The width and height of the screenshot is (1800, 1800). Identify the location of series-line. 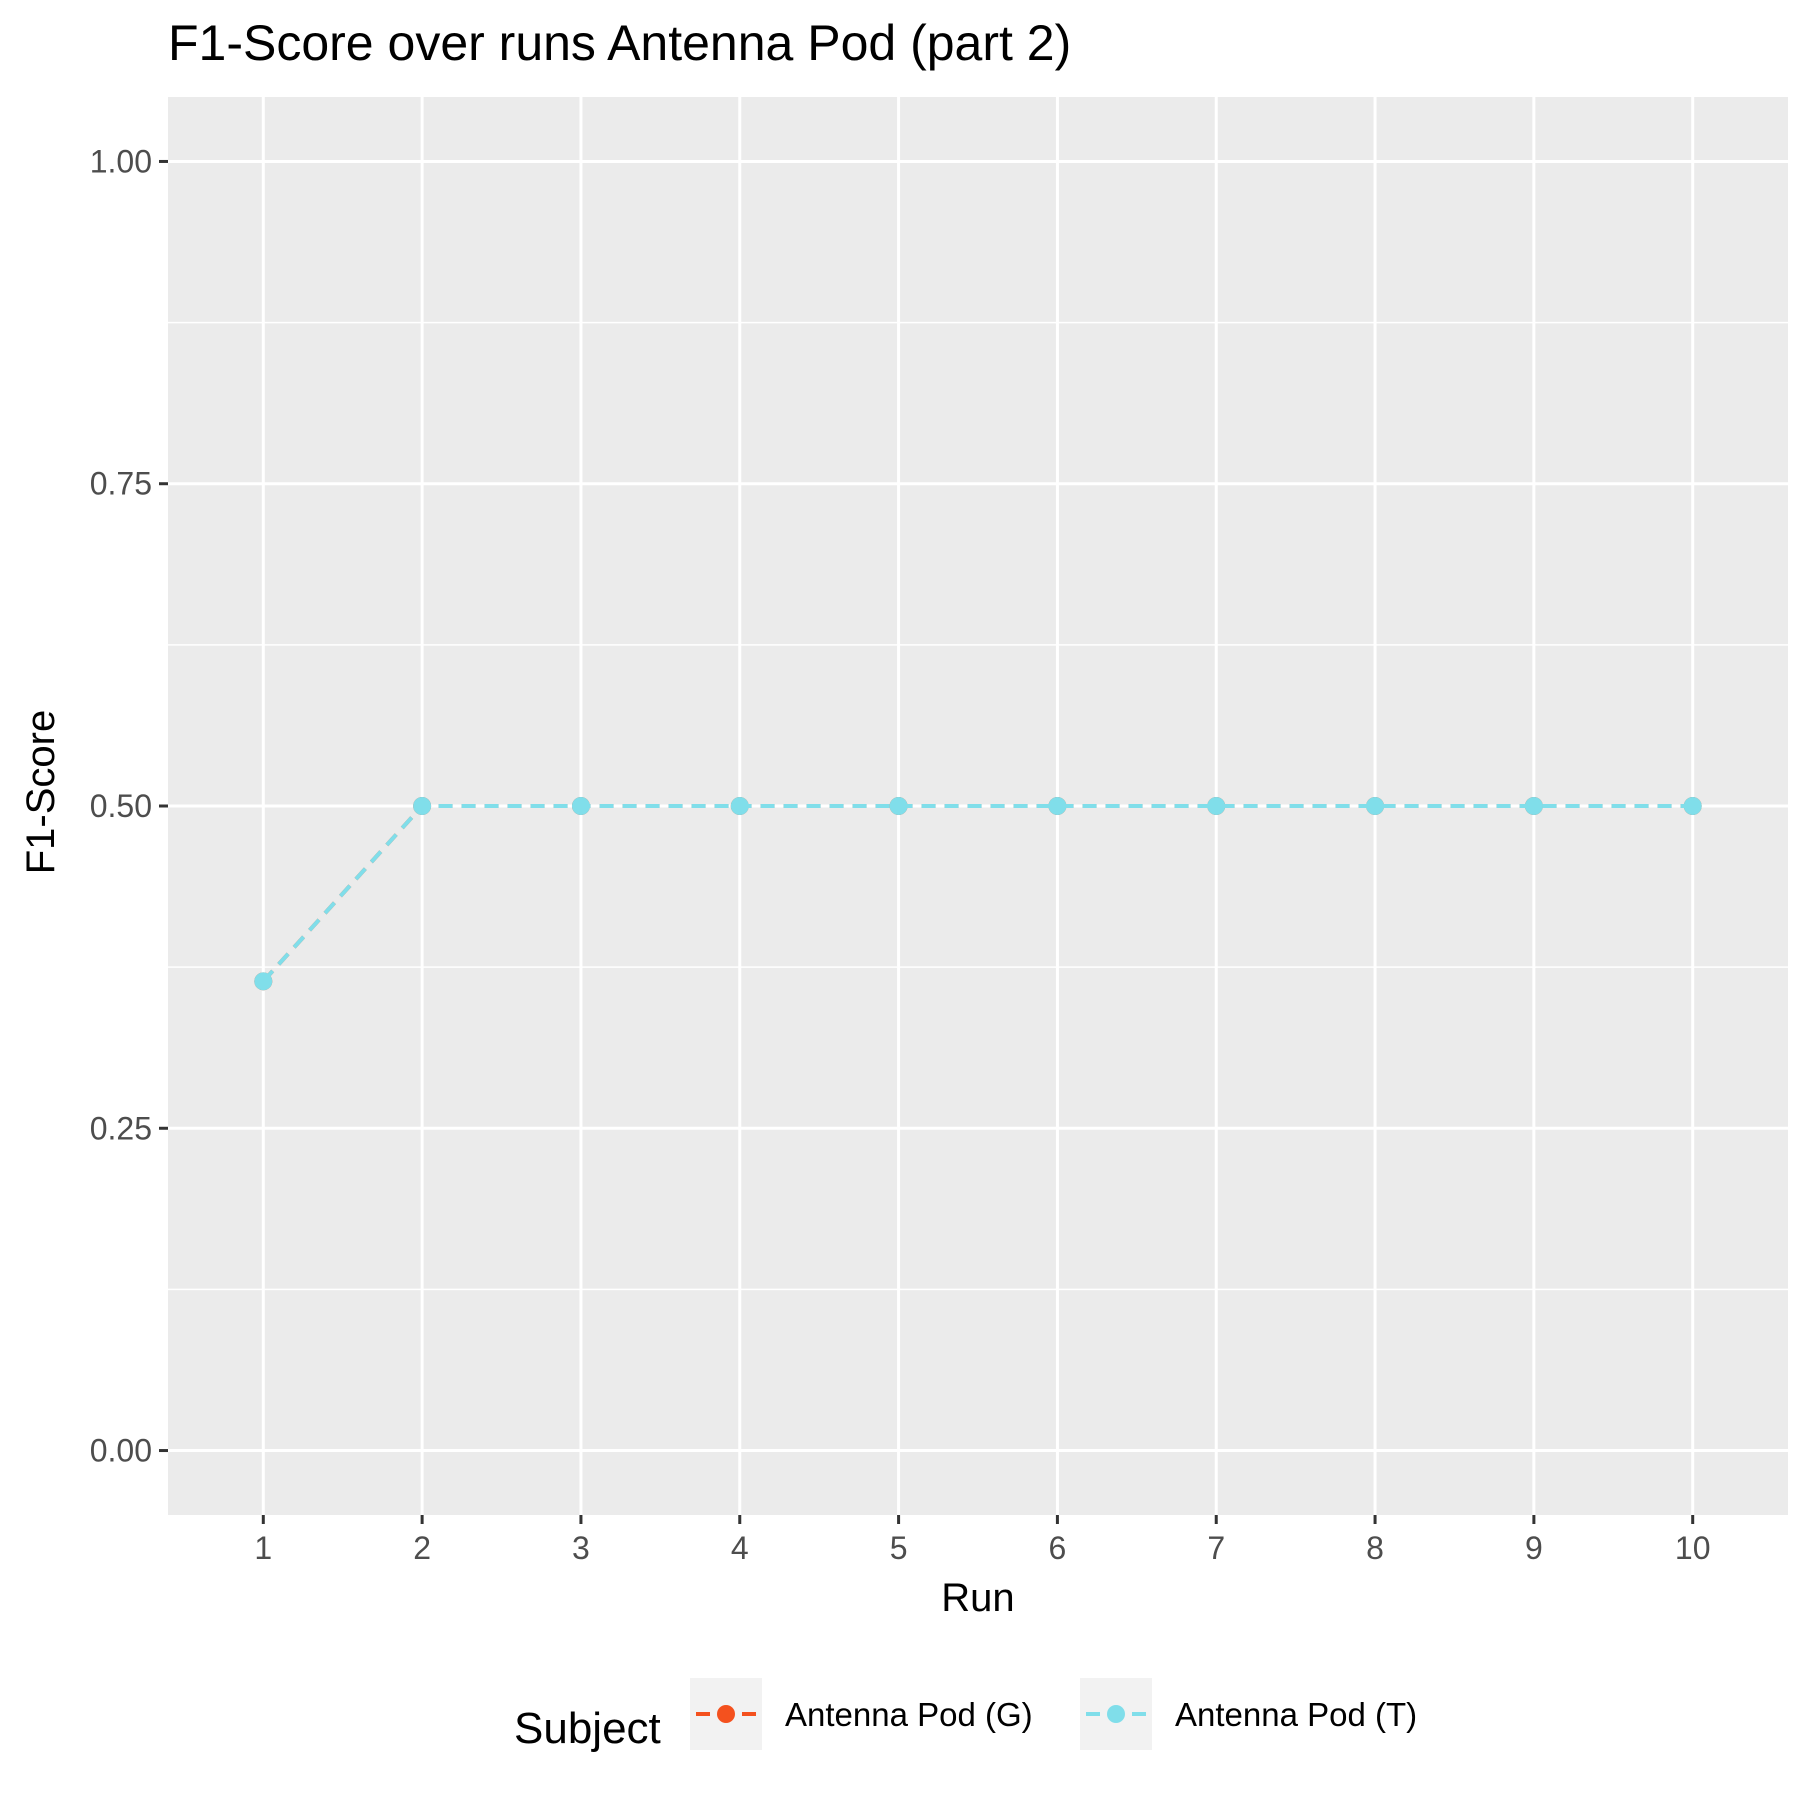
(977, 893).